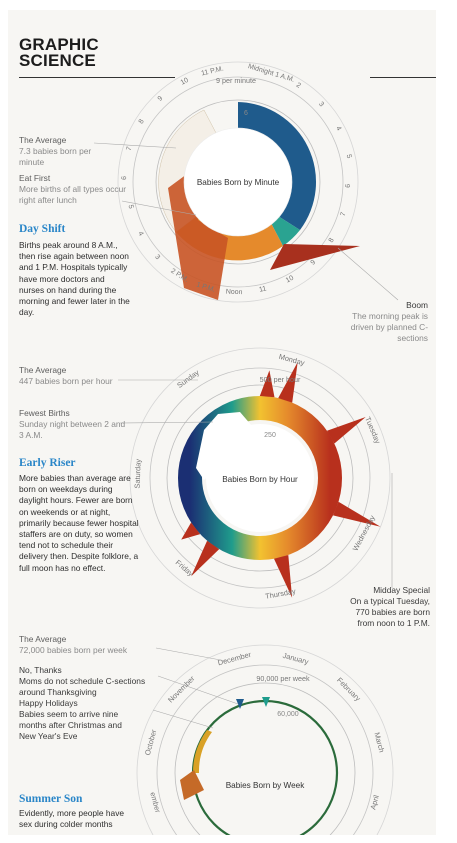  Describe the element at coordinates (298, 86) in the screenshot. I see `minute-hour-label-1: 2` at that location.